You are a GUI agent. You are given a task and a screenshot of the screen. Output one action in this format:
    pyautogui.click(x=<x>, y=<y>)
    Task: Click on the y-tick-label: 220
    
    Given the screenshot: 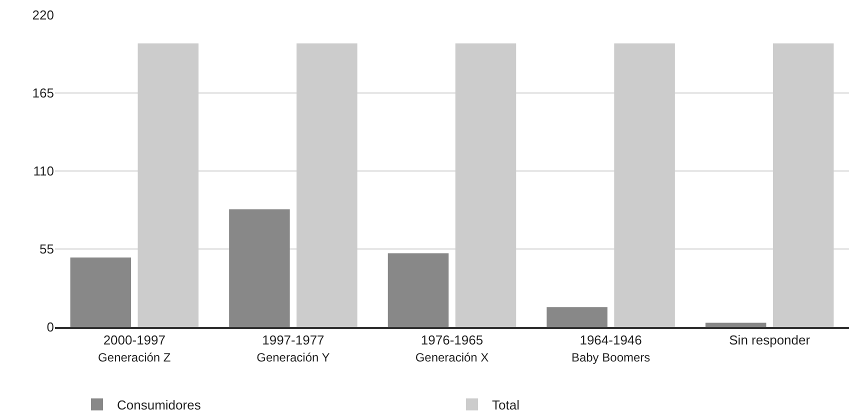 What is the action you would take?
    pyautogui.click(x=43, y=15)
    